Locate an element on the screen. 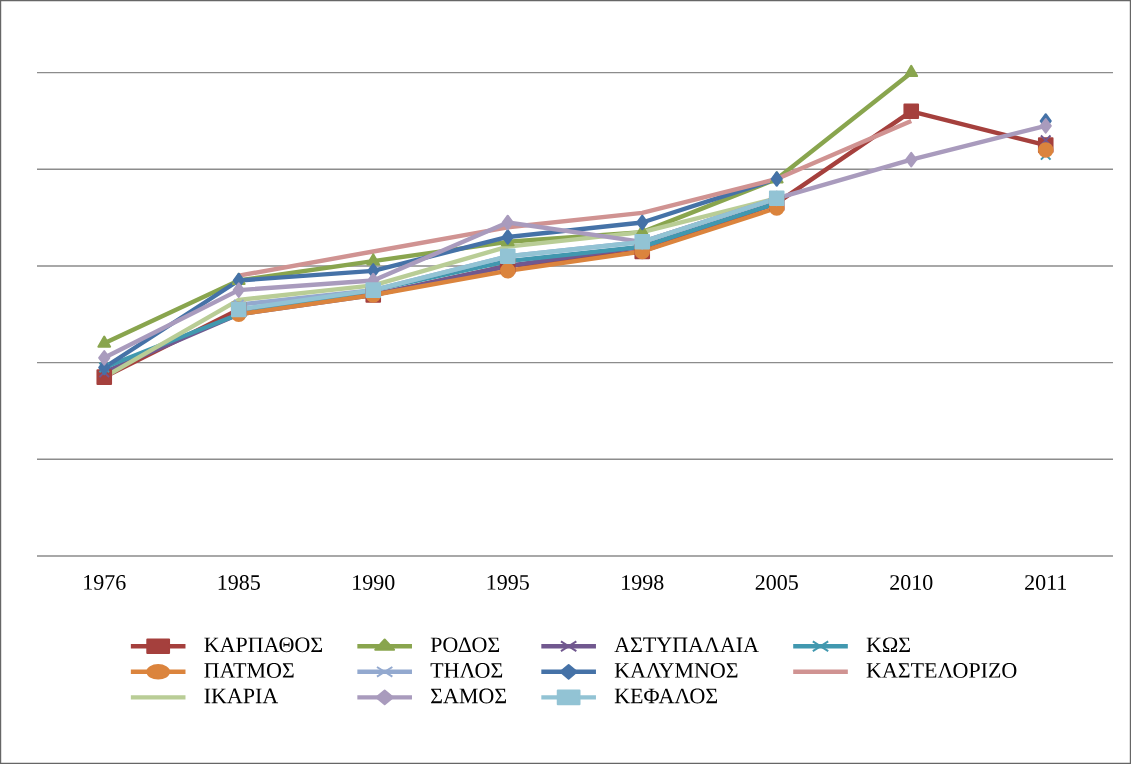 The image size is (1131, 764). legend-label: ΙΚΑΡΙΑ is located at coordinates (241, 696).